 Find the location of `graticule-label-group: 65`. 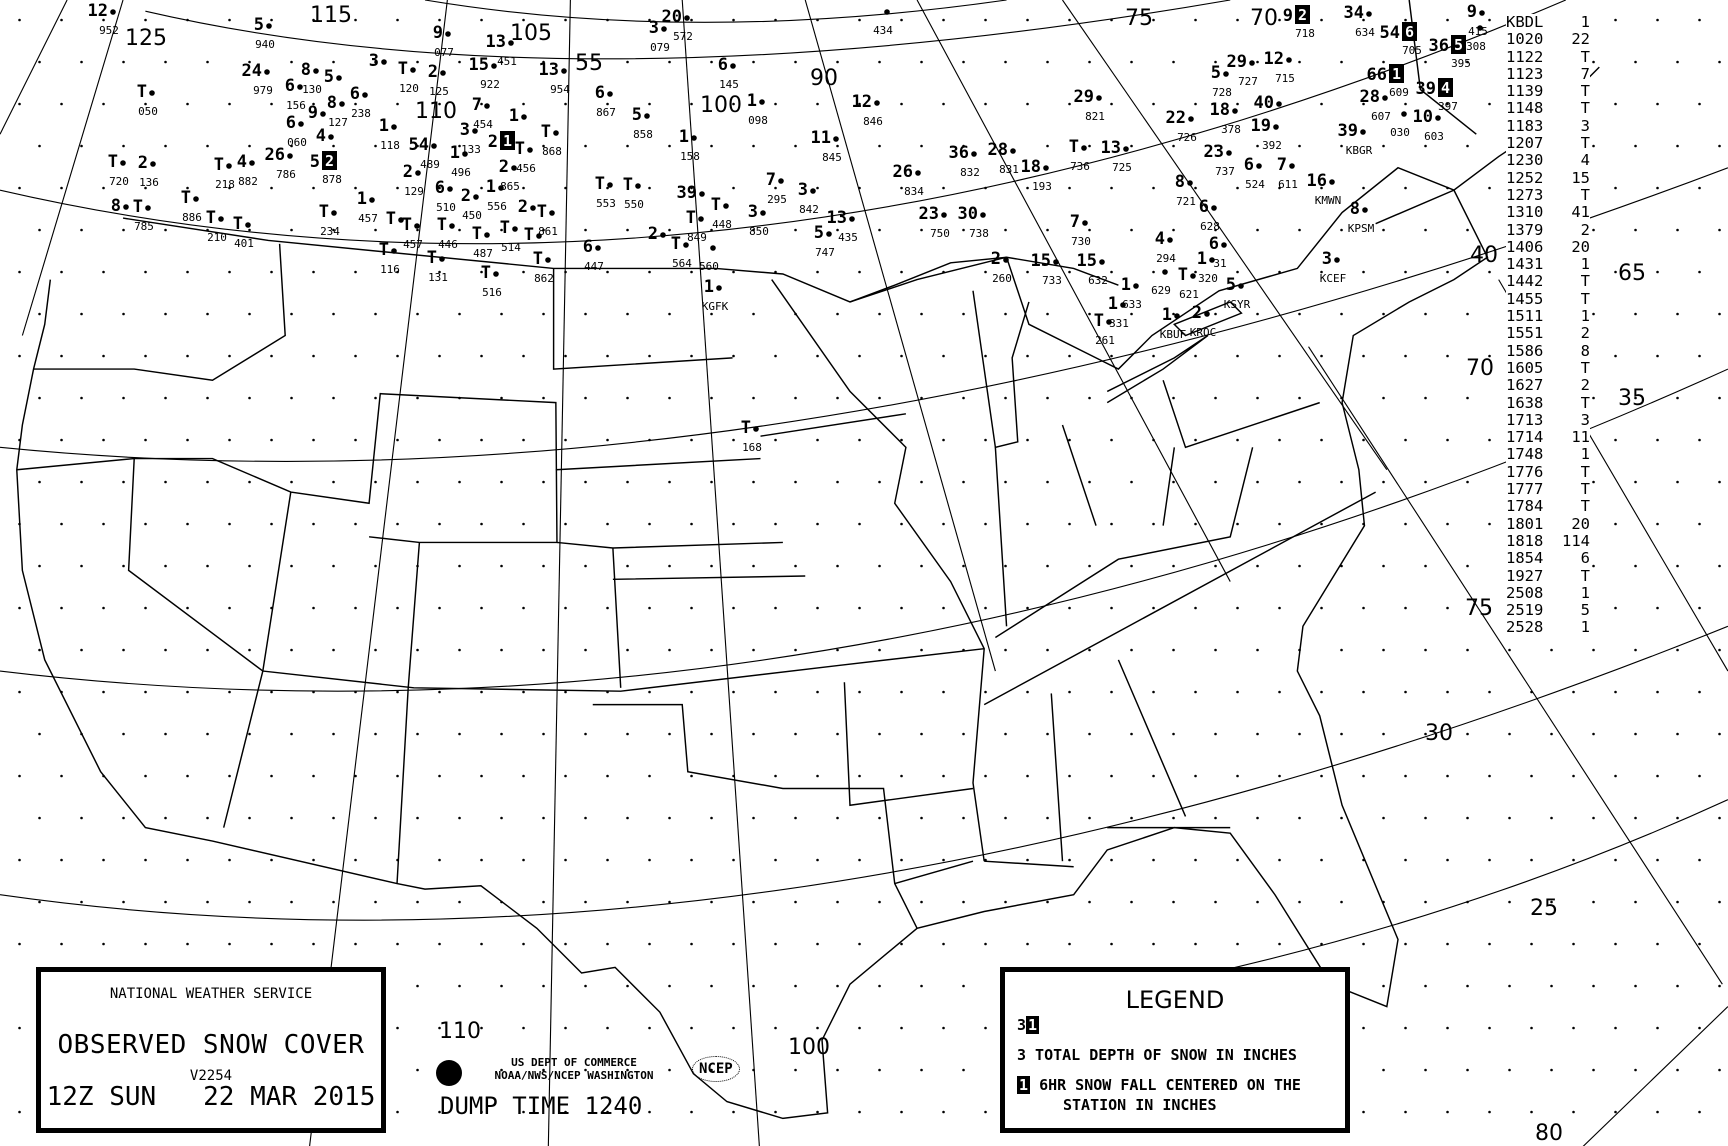

graticule-label-group: 65 is located at coordinates (1632, 273).